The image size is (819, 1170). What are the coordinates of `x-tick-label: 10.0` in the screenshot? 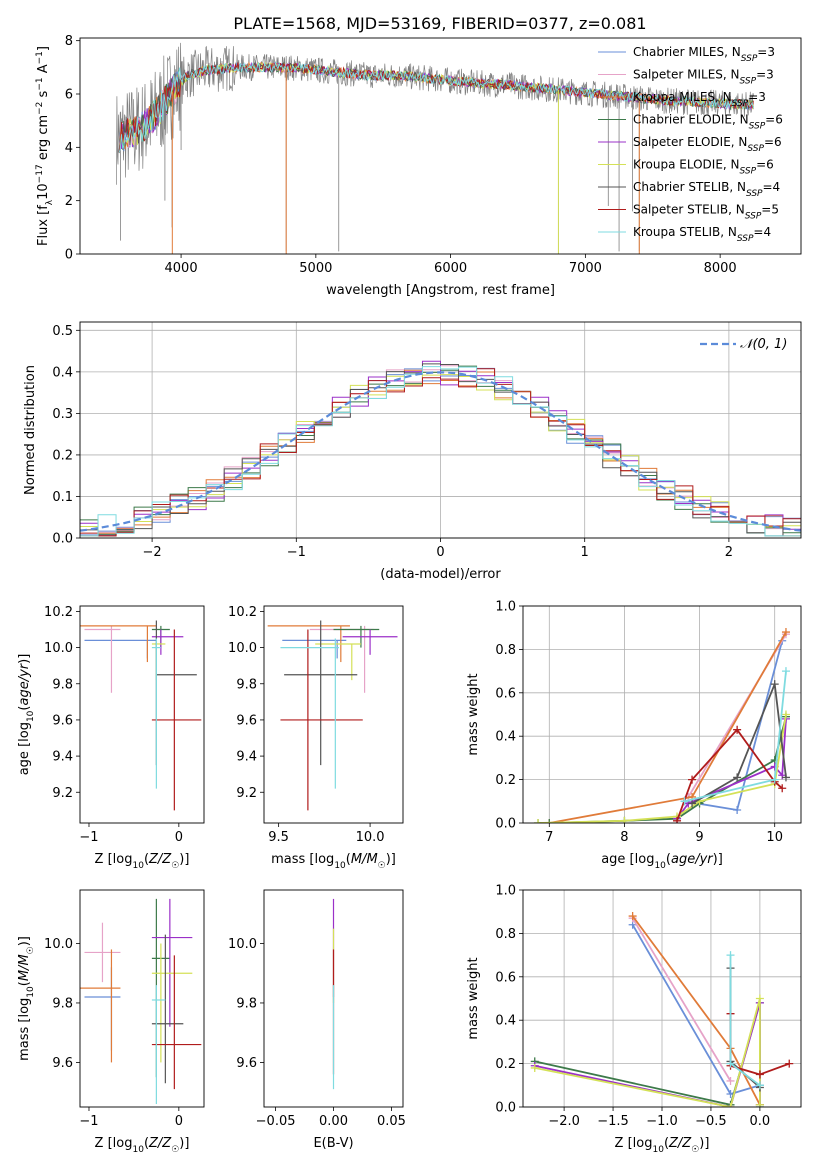 It's located at (370, 837).